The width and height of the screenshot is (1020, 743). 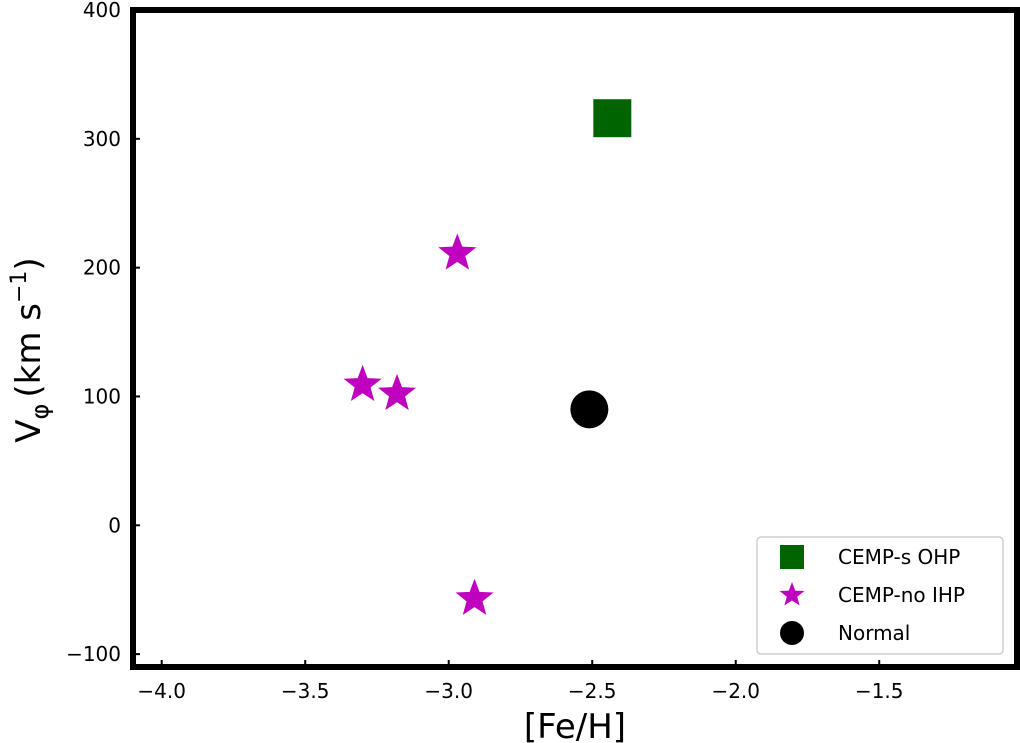 What do you see at coordinates (575, 725) in the screenshot?
I see `x-axis-title: [Fe/H]` at bounding box center [575, 725].